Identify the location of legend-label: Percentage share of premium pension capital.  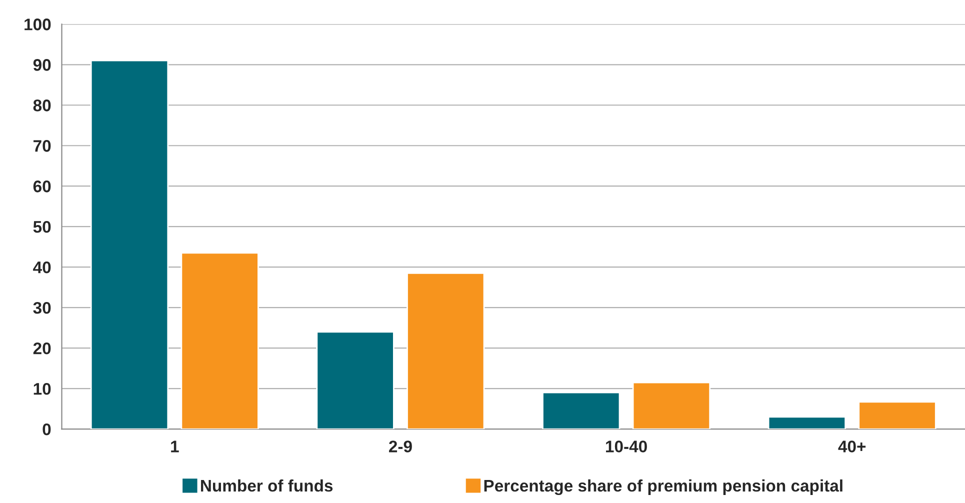
(663, 487).